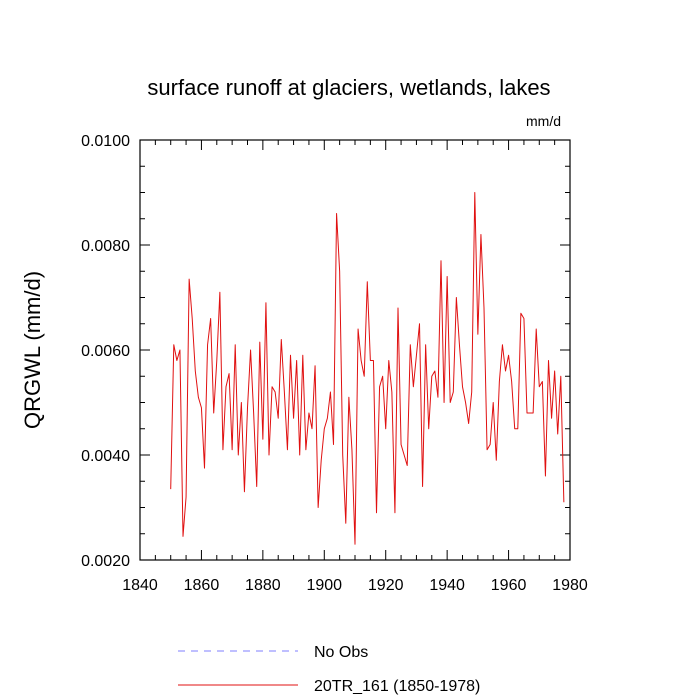 The image size is (700, 700). Describe the element at coordinates (386, 585) in the screenshot. I see `x-tick-label: 1920` at that location.